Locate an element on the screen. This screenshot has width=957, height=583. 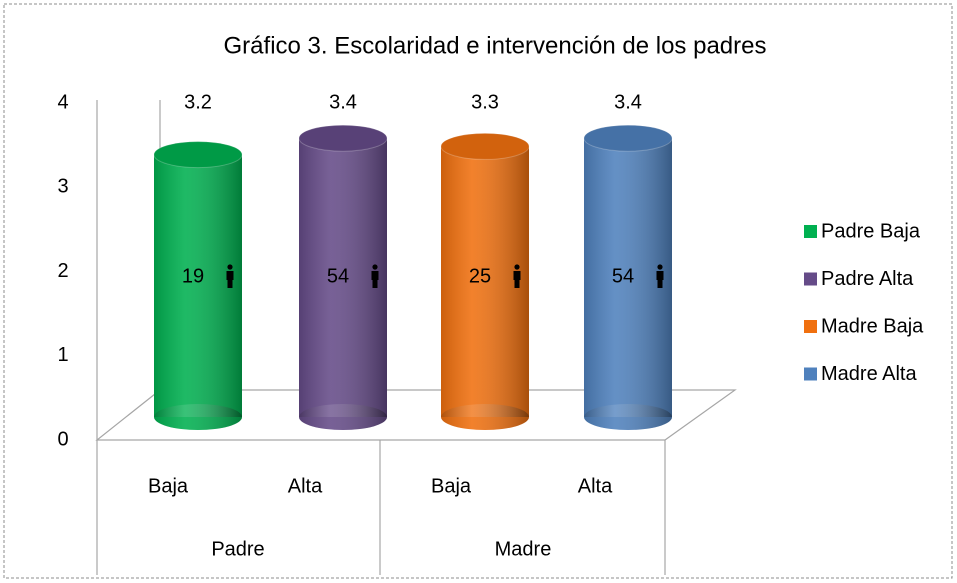
legend-label: Madre Baja is located at coordinates (872, 326).